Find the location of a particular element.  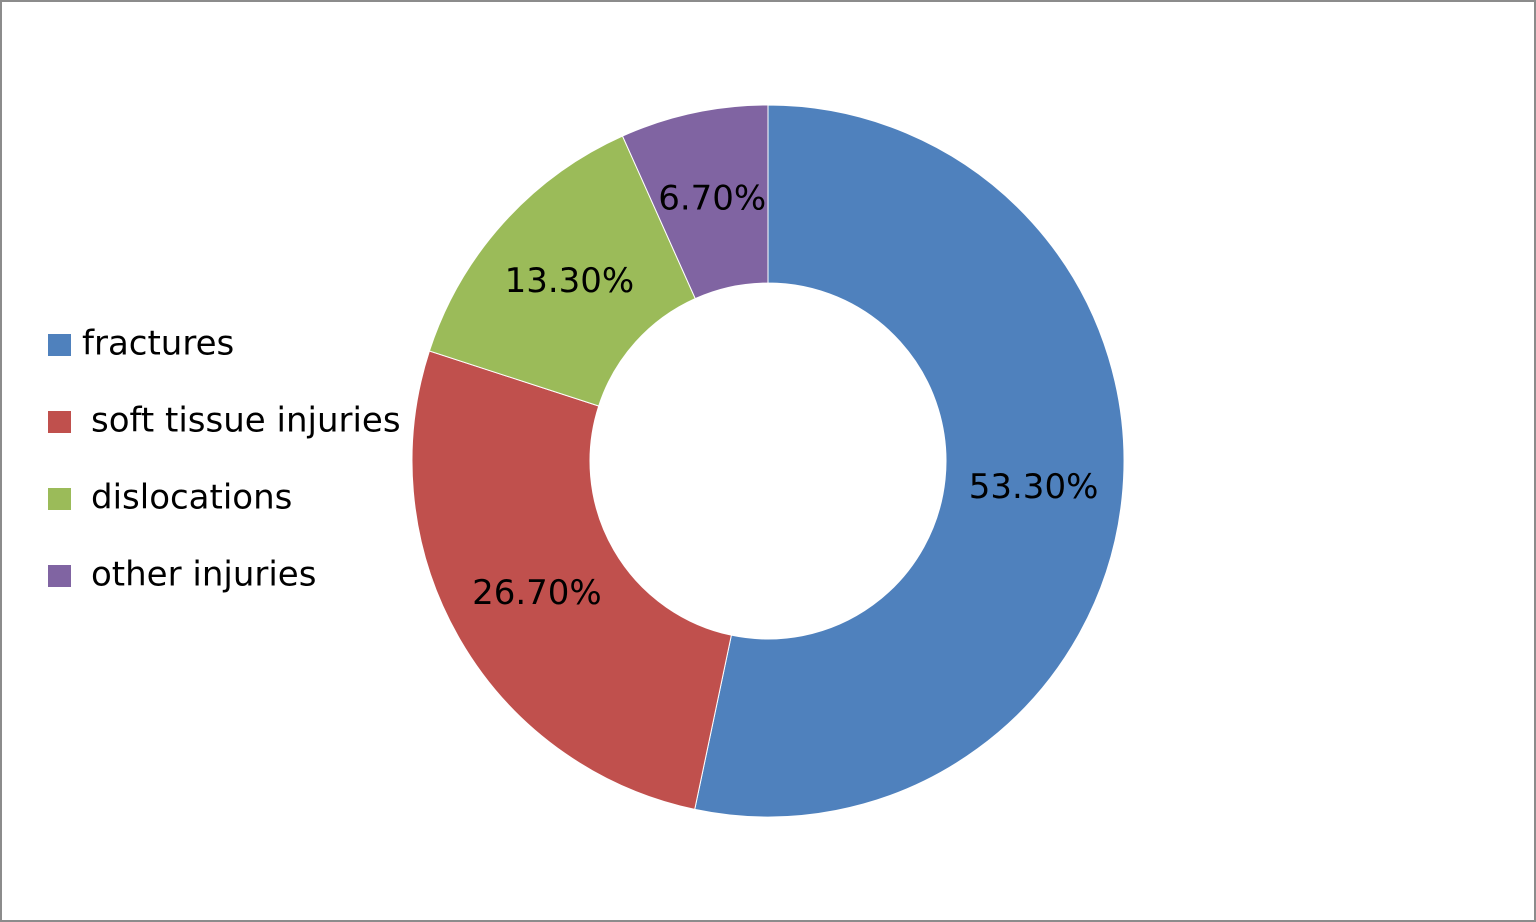

data-label: 53.30% is located at coordinates (1034, 487).